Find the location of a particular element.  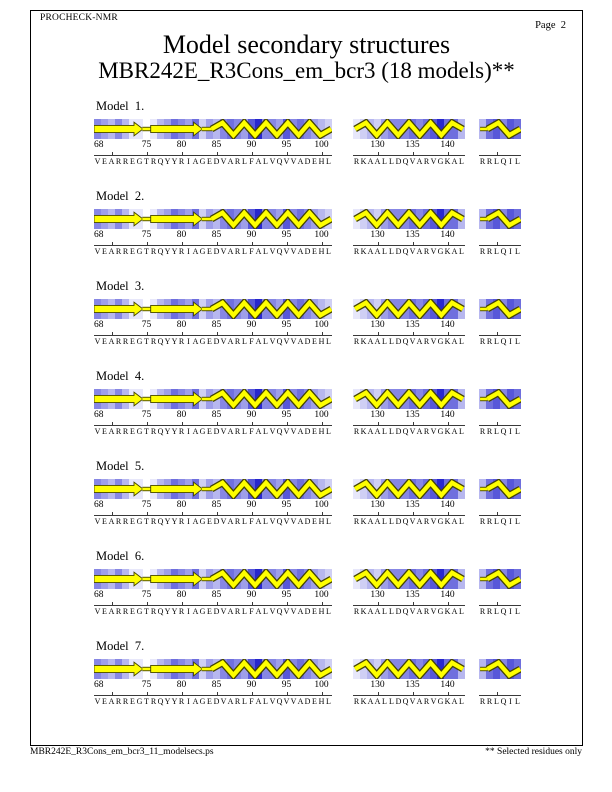

sequence-letter: I is located at coordinates (510, 161).